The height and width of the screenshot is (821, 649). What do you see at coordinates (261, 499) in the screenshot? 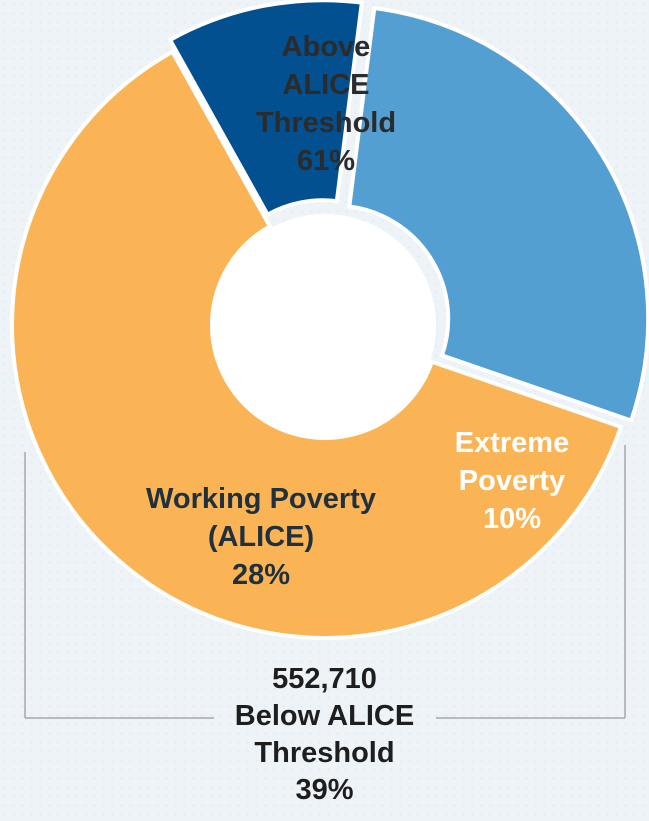
I see `slice-label-working-line: Working Poverty` at bounding box center [261, 499].